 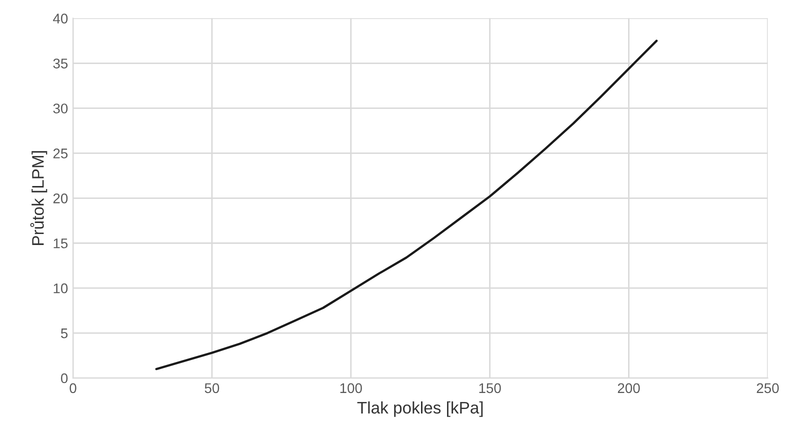 I want to click on x-tick-label: 50, so click(x=212, y=388).